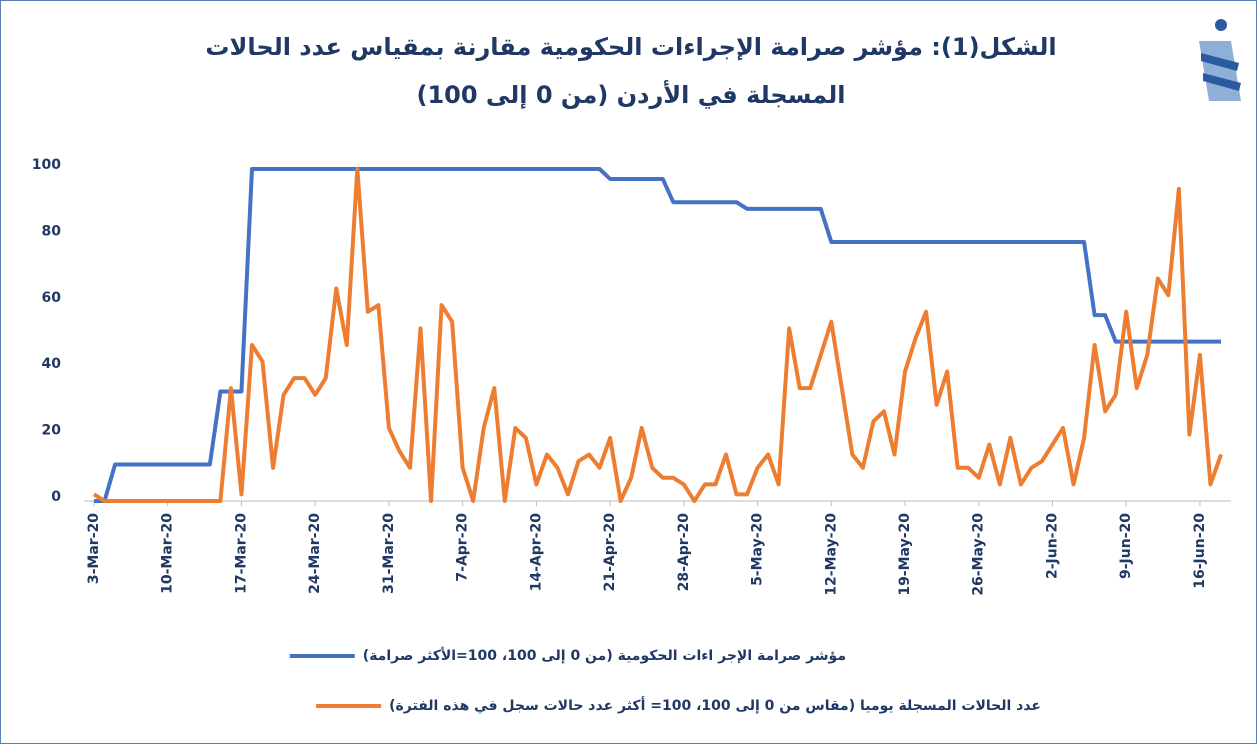 The width and height of the screenshot is (1257, 744). Describe the element at coordinates (1200, 551) in the screenshot. I see `x-tick-label: 16-Jun-20` at that location.